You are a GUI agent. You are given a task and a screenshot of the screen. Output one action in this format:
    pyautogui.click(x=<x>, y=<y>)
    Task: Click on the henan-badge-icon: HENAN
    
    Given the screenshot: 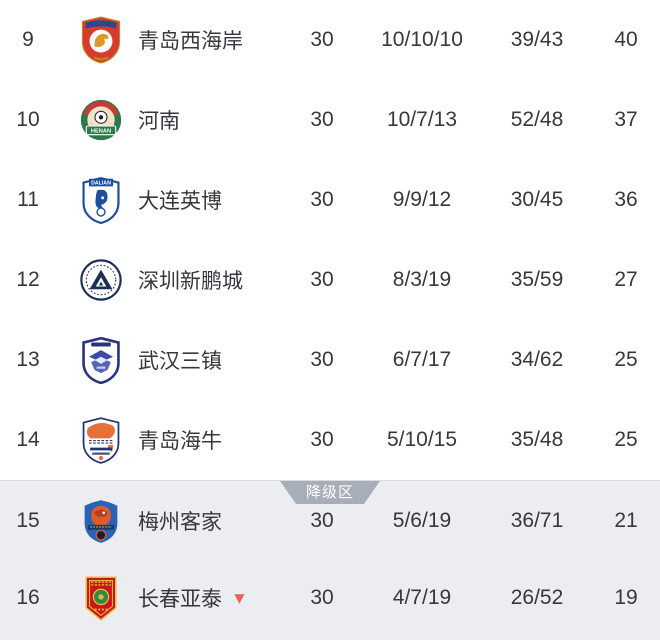 What is the action you would take?
    pyautogui.click(x=101, y=120)
    